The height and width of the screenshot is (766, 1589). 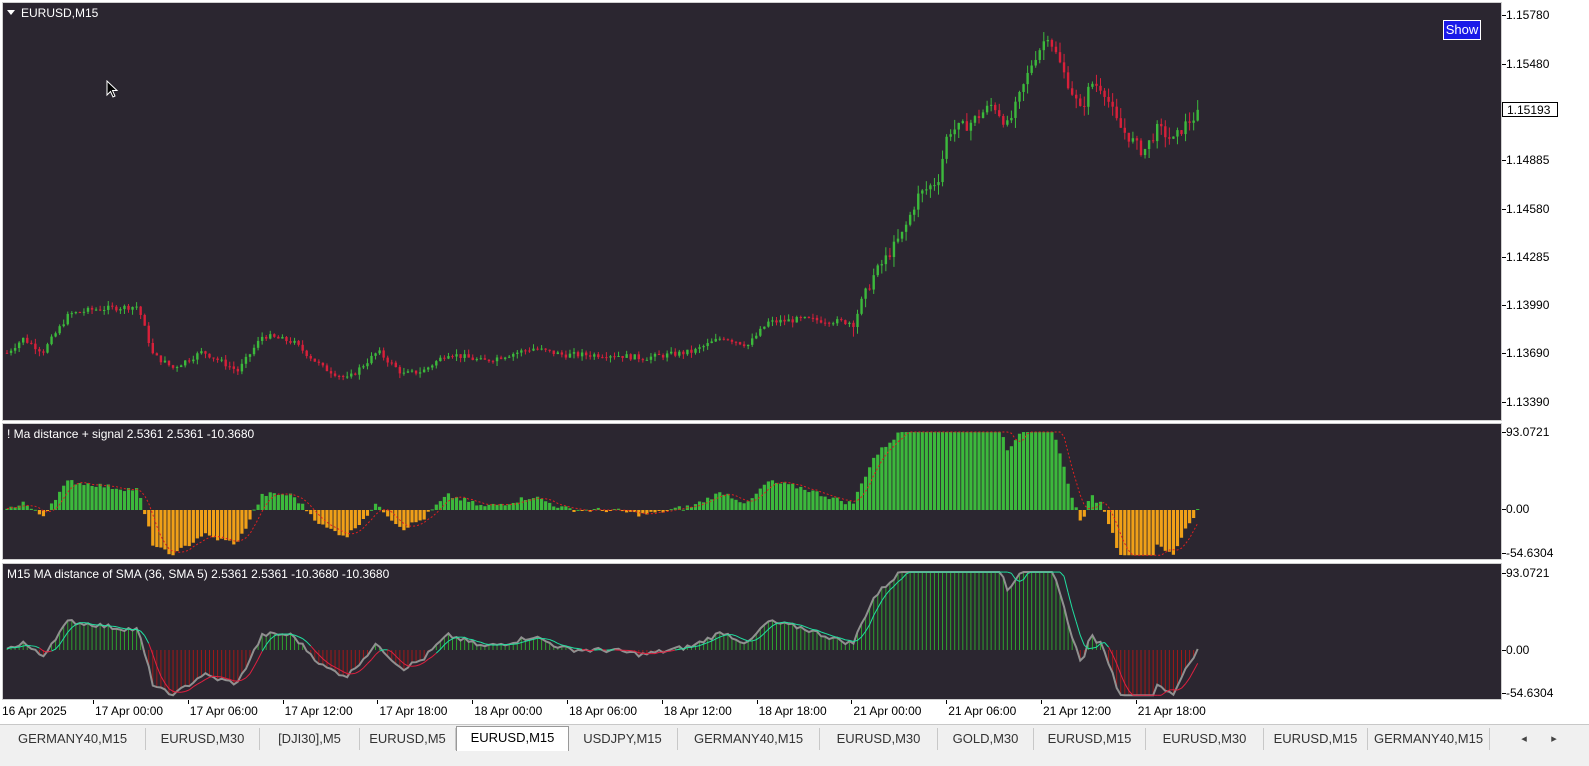 What do you see at coordinates (408, 739) in the screenshot?
I see `chart-tab: EURUSD,M5` at bounding box center [408, 739].